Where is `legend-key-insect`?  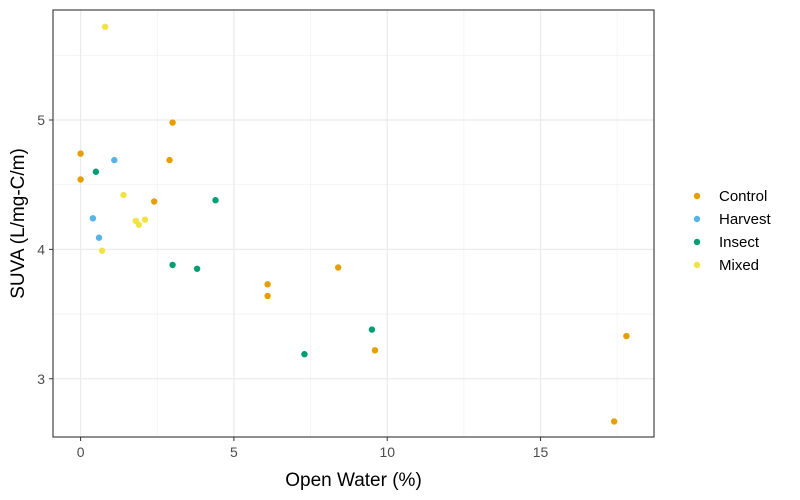
legend-key-insect is located at coordinates (697, 242).